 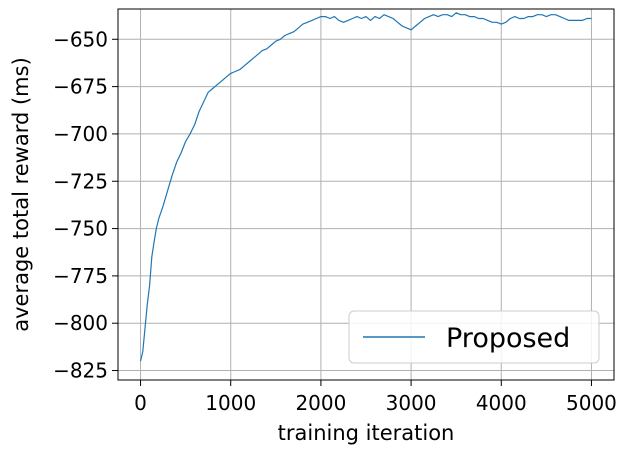 I want to click on y-tick-label: −775, so click(x=80, y=276).